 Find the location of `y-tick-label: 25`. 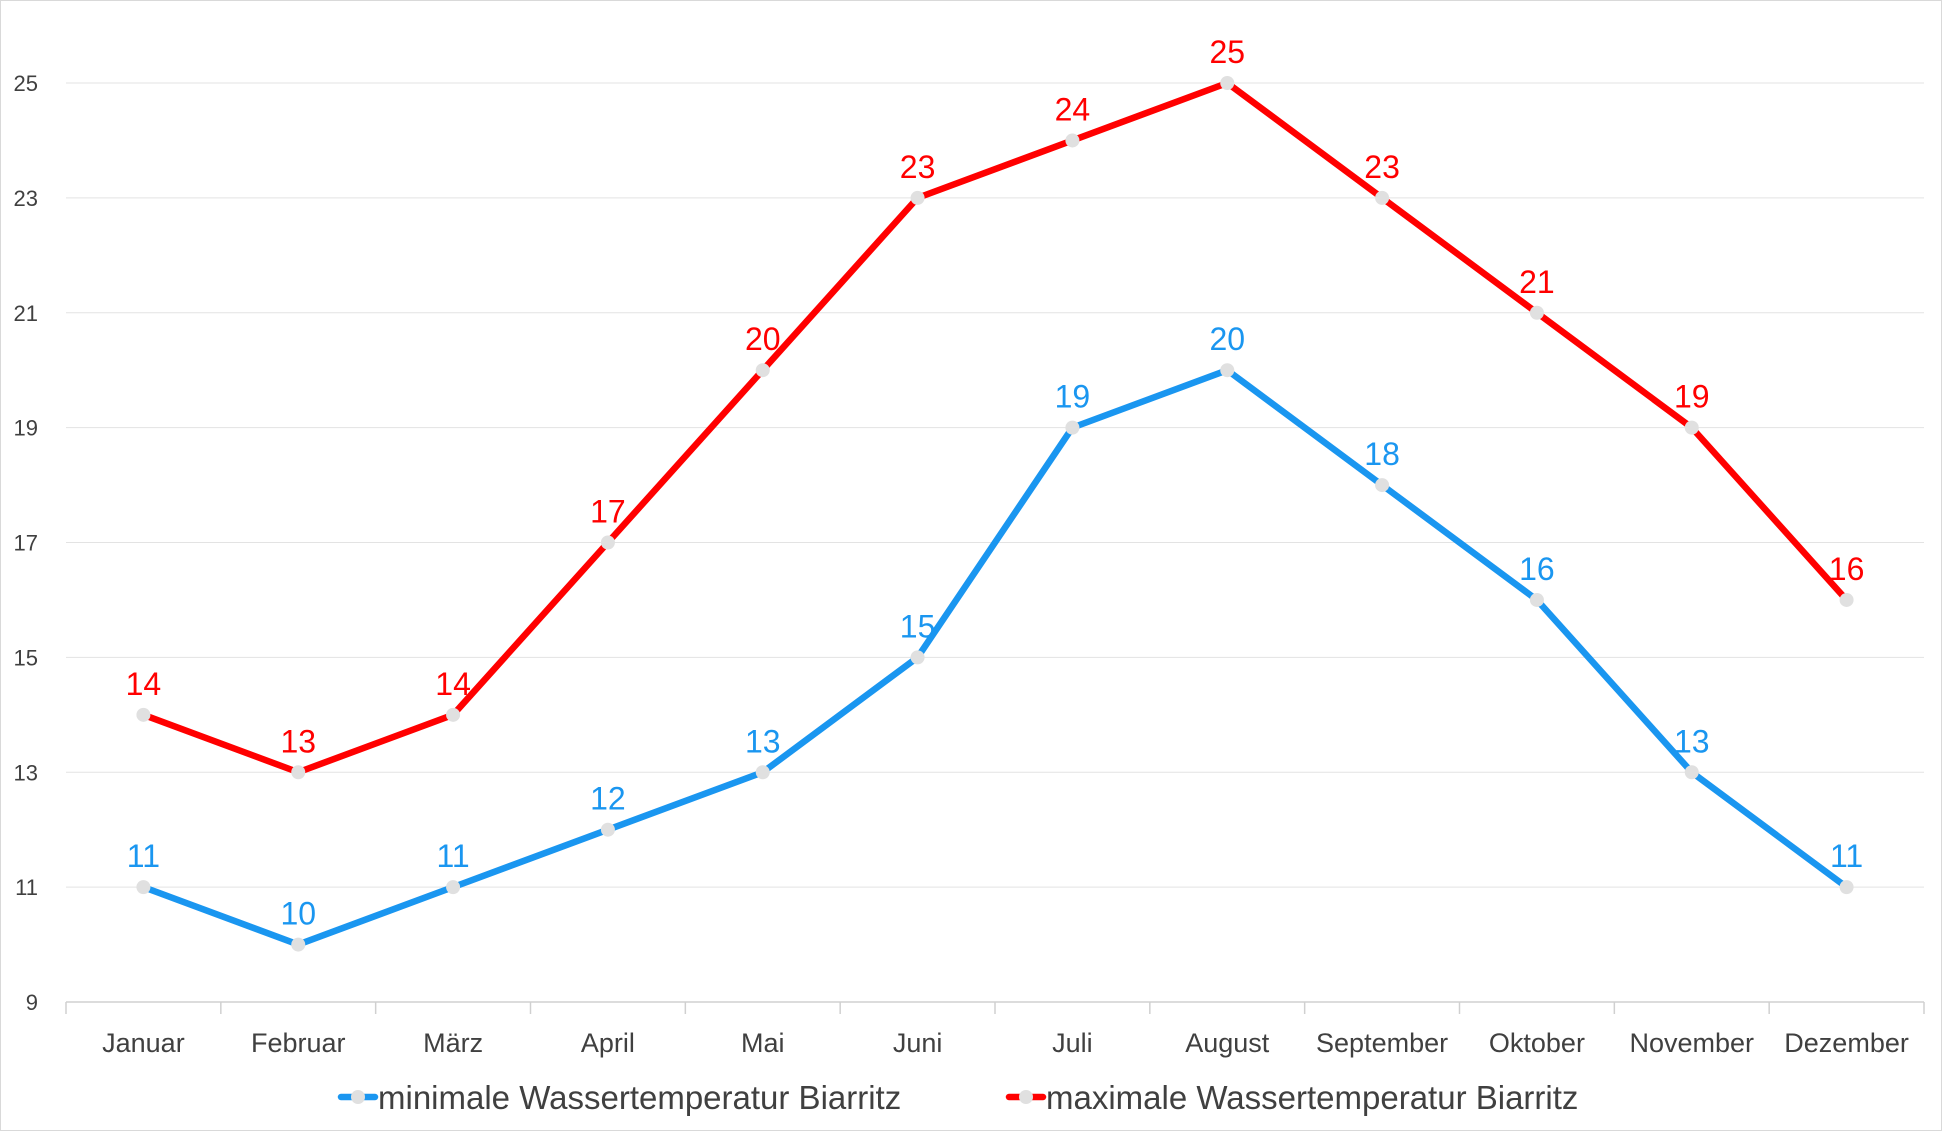

y-tick-label: 25 is located at coordinates (26, 83).